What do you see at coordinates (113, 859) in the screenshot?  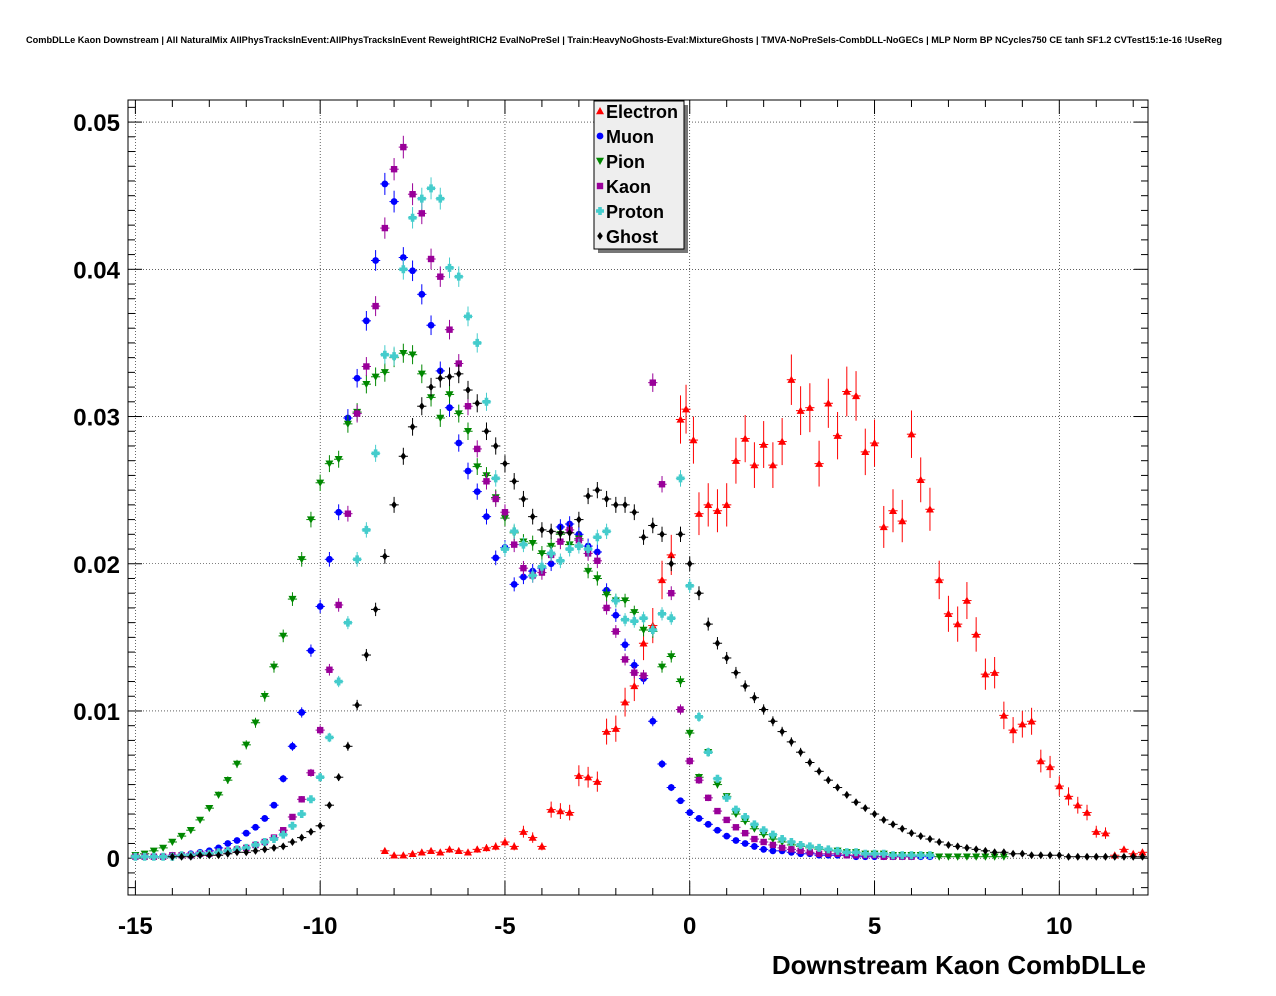 I see `y-tick-label: 0` at bounding box center [113, 859].